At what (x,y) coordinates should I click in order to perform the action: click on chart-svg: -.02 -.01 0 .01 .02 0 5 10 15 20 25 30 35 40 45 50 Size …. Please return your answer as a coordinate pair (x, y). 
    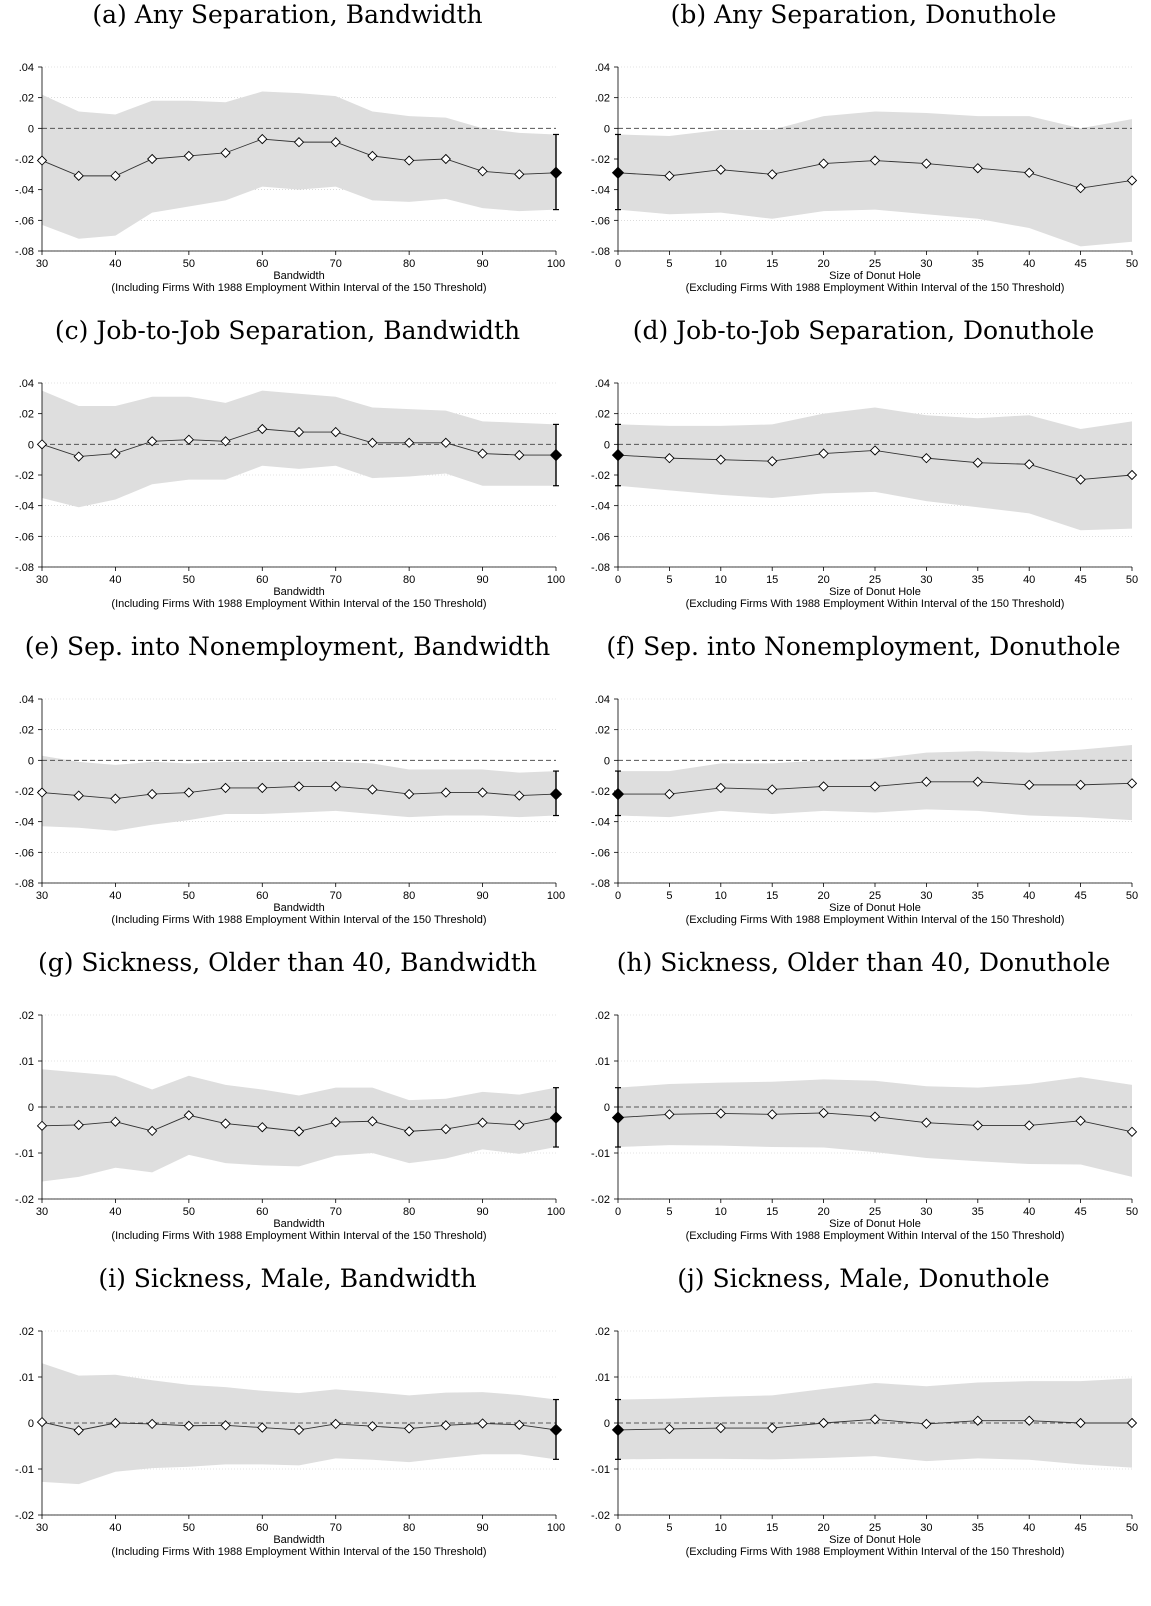
    Looking at the image, I should click on (864, 1126).